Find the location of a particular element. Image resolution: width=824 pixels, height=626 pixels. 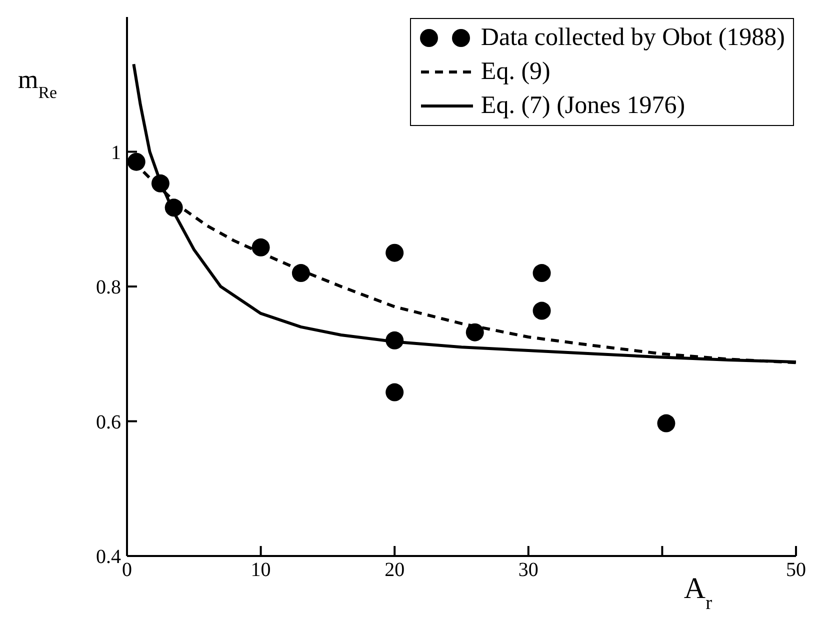

x-tick-label: 10 is located at coordinates (260, 570).